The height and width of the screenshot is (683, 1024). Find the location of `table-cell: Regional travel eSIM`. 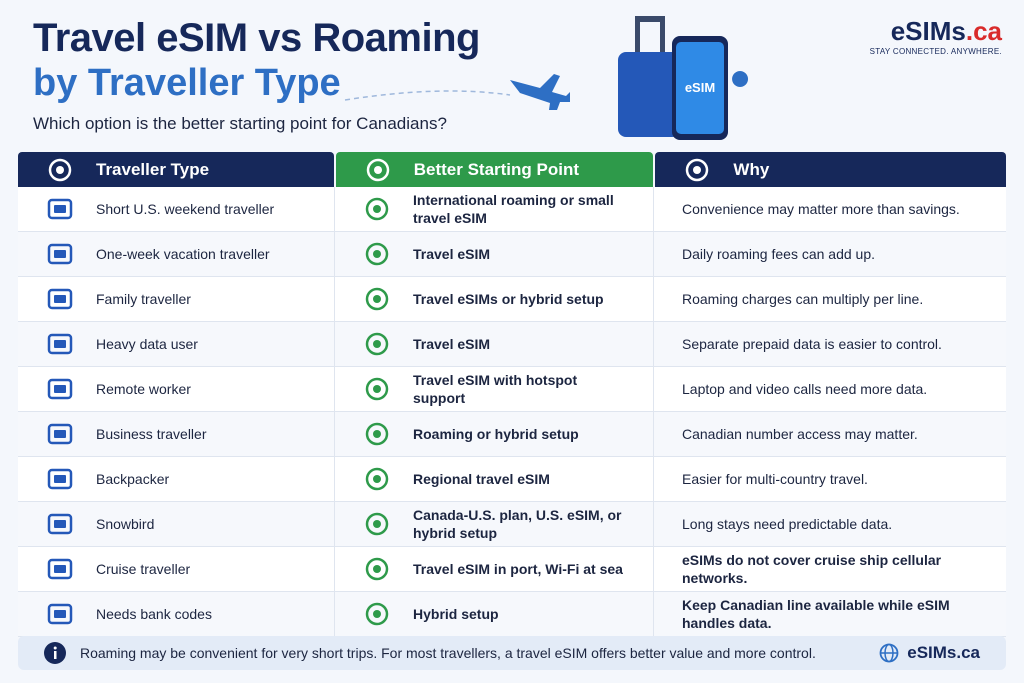

table-cell: Regional travel eSIM is located at coordinates (494, 479).